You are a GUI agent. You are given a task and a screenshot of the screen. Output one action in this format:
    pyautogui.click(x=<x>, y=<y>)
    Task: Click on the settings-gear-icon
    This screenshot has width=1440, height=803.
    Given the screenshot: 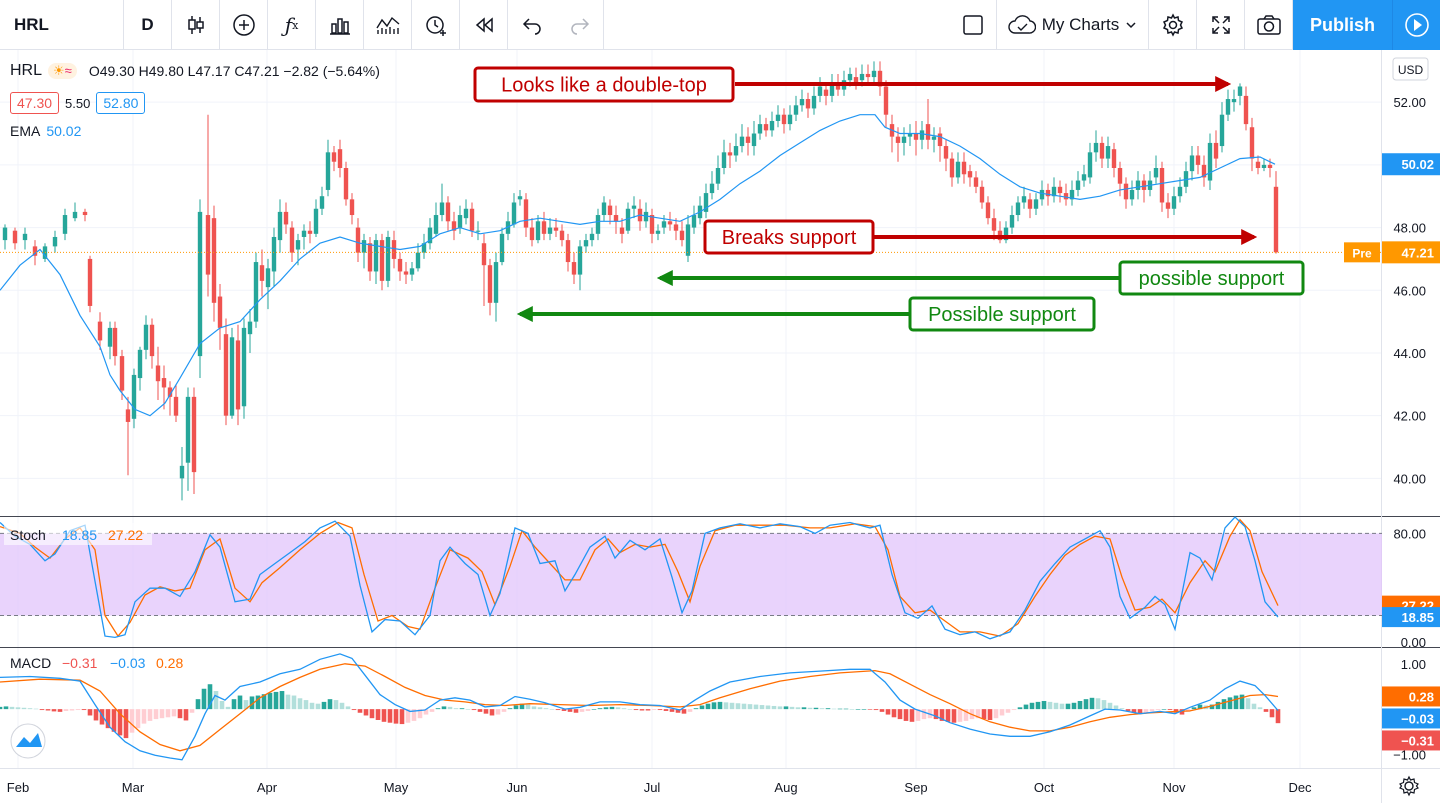 What is the action you would take?
    pyautogui.click(x=1173, y=25)
    